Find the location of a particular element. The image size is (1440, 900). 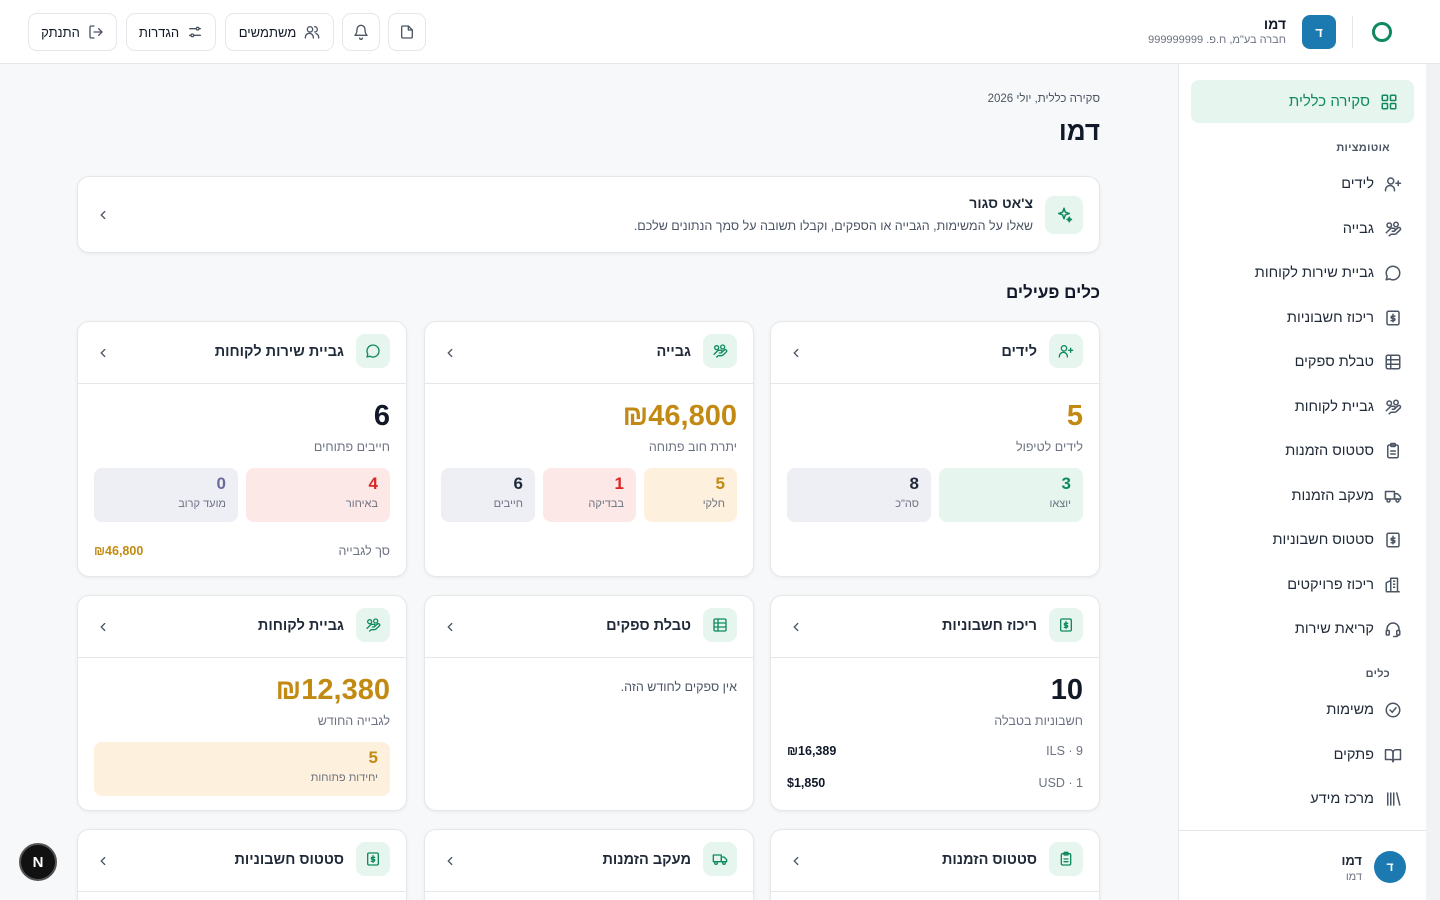

currency-label: USD · 1 is located at coordinates (1060, 783).